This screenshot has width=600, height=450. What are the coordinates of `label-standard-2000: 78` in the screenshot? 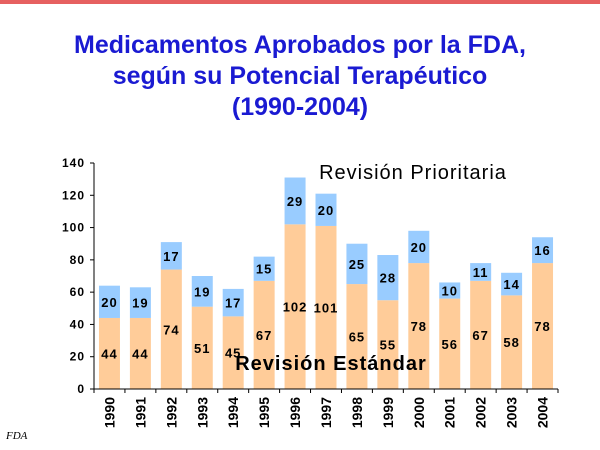 It's located at (419, 326).